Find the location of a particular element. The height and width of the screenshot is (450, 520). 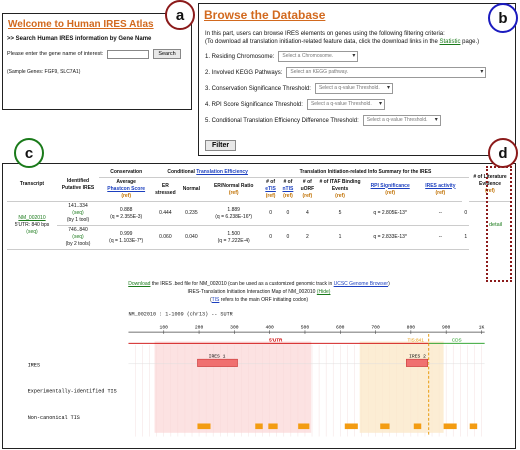

filter-label-conservation: 3. Conservation Significance Threshold: is located at coordinates (258, 88).